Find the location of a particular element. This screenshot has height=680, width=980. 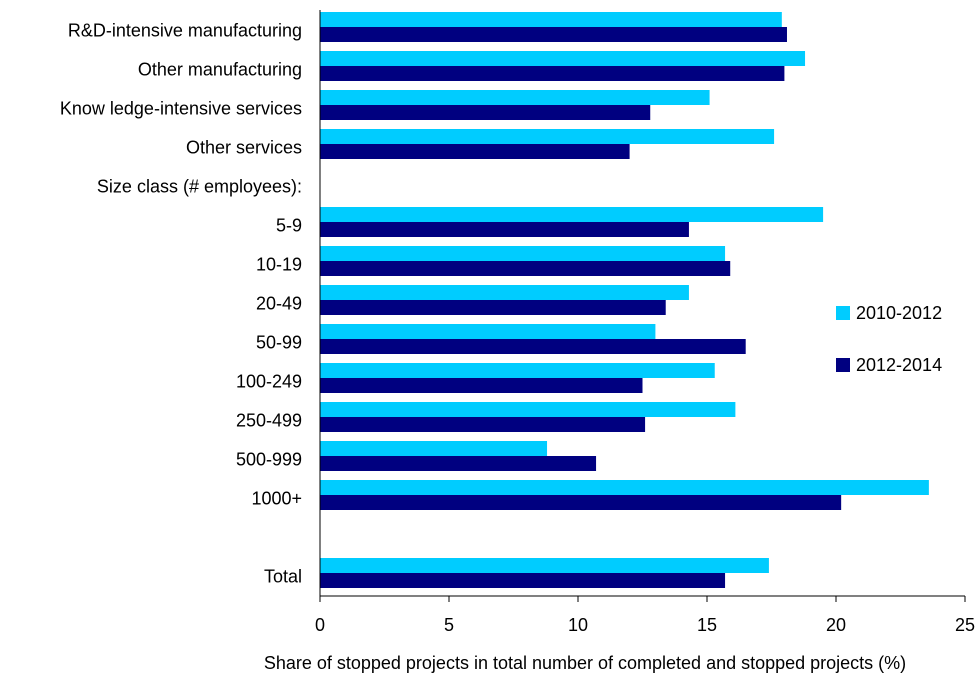

category-label: Total is located at coordinates (283, 577).